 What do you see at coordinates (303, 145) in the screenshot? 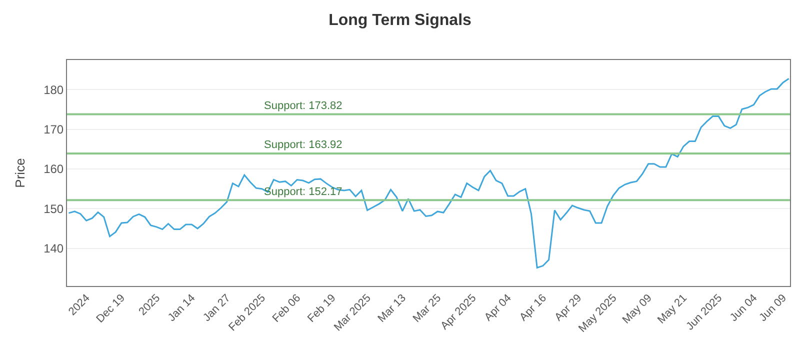
I see `ref-line-label: Support: 163.92` at bounding box center [303, 145].